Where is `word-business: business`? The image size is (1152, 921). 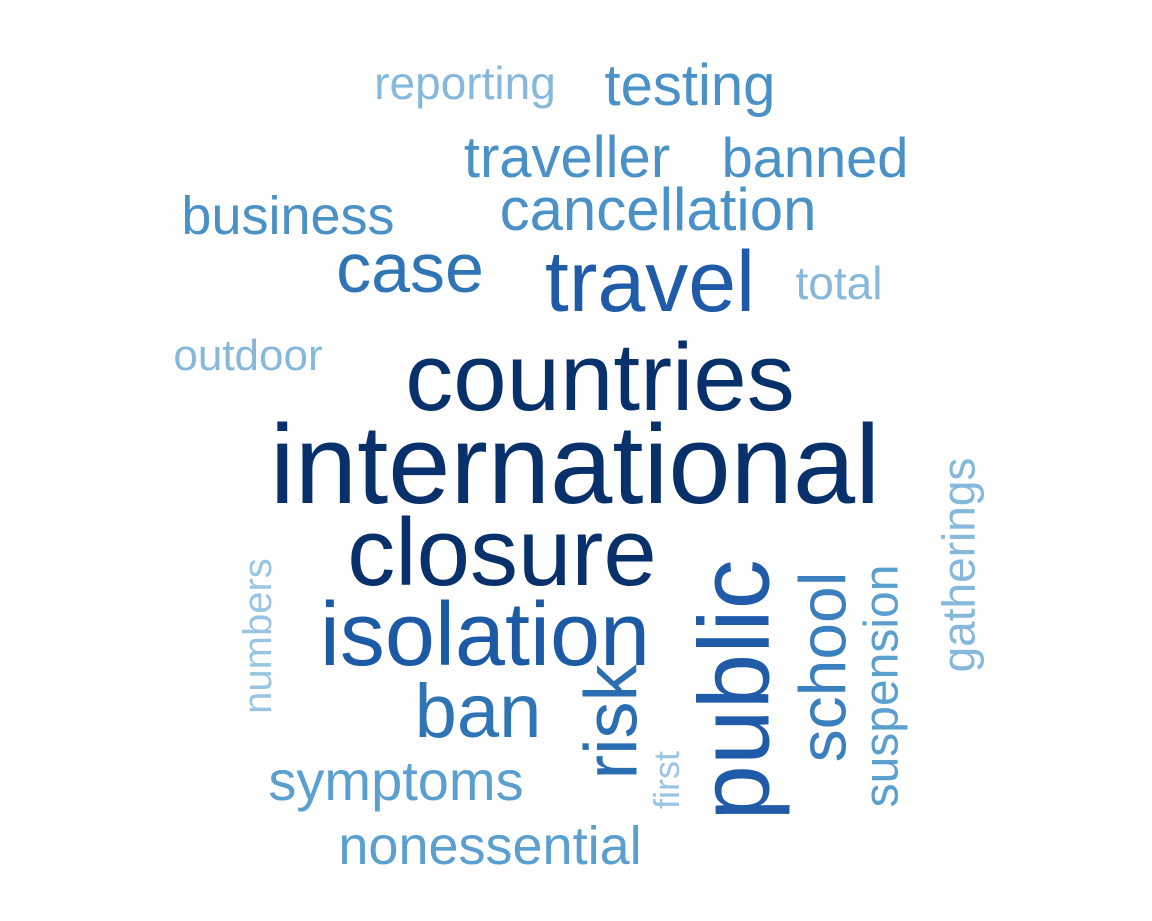
word-business: business is located at coordinates (288, 216).